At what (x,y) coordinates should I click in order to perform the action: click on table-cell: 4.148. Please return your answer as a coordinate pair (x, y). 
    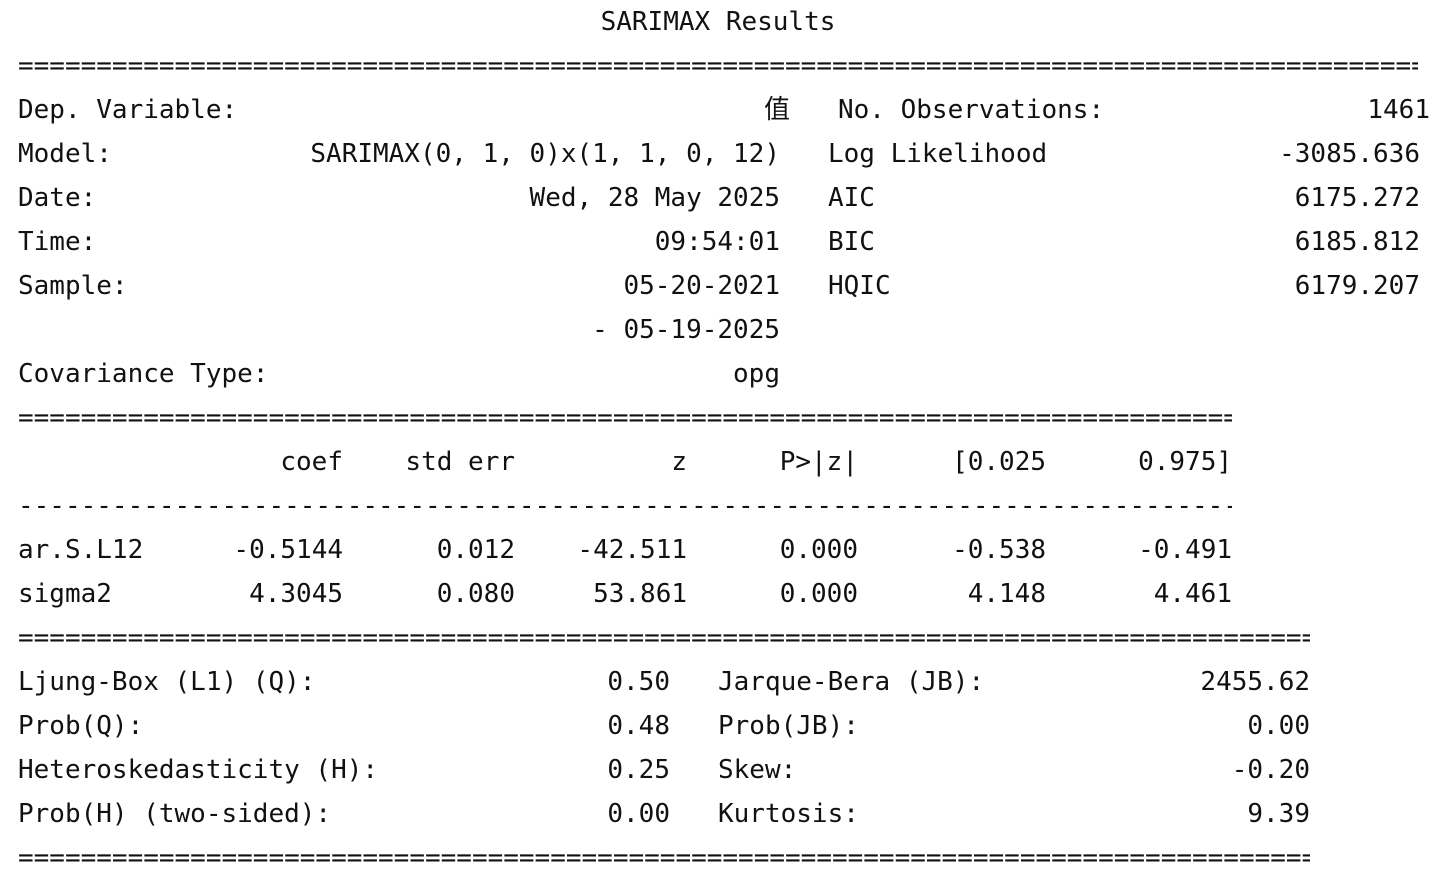
    Looking at the image, I should click on (1006, 594).